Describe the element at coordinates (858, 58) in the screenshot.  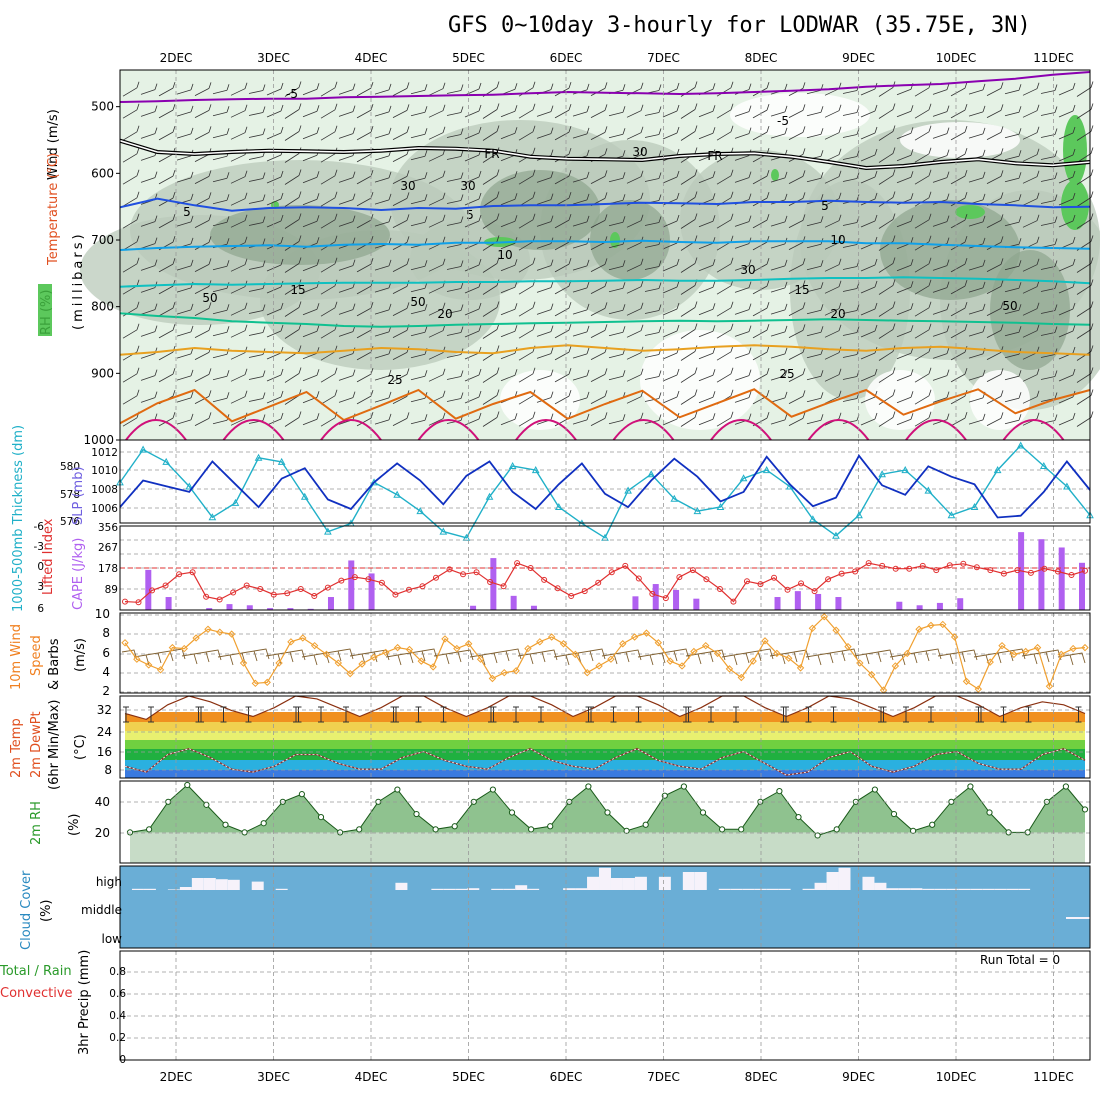
I see `top-date-label: 9DEC` at that location.